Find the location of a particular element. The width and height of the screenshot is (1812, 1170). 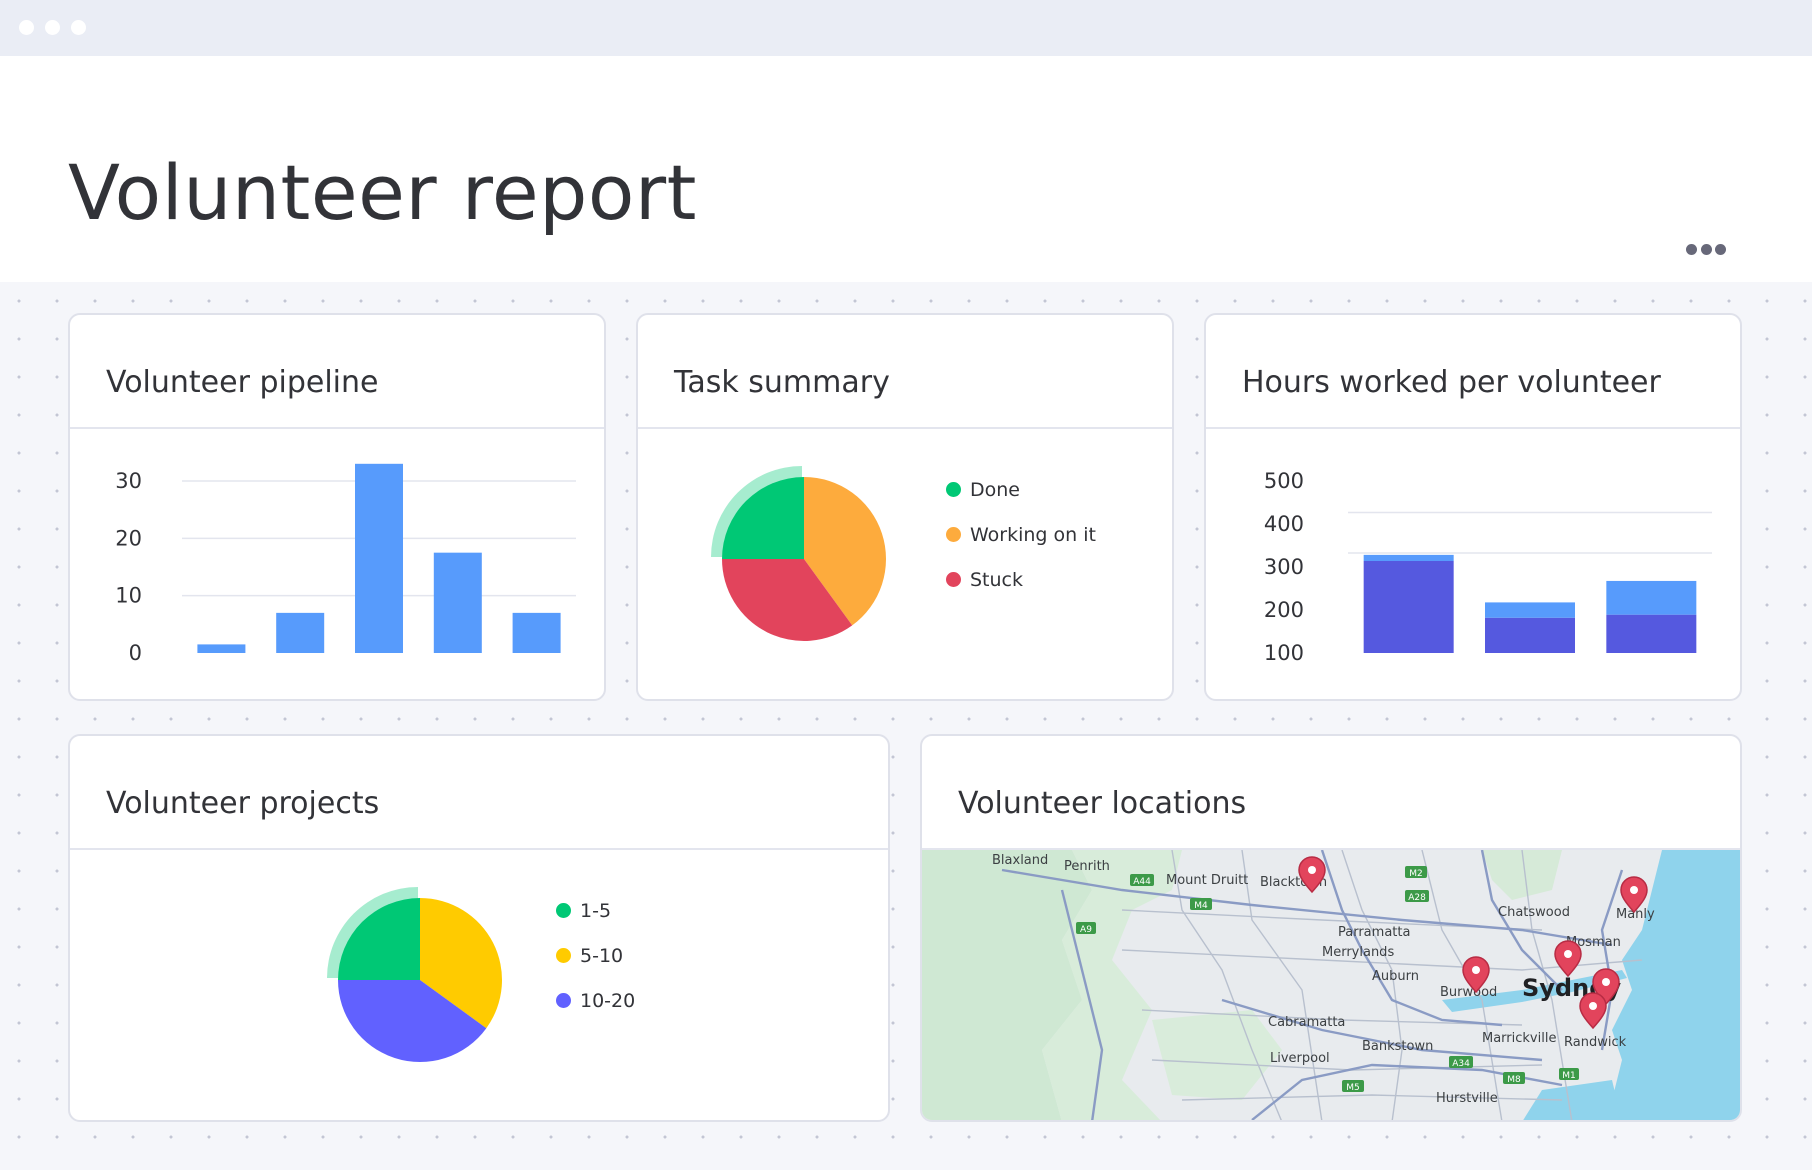

y-tick-label: 30 is located at coordinates (128, 481).